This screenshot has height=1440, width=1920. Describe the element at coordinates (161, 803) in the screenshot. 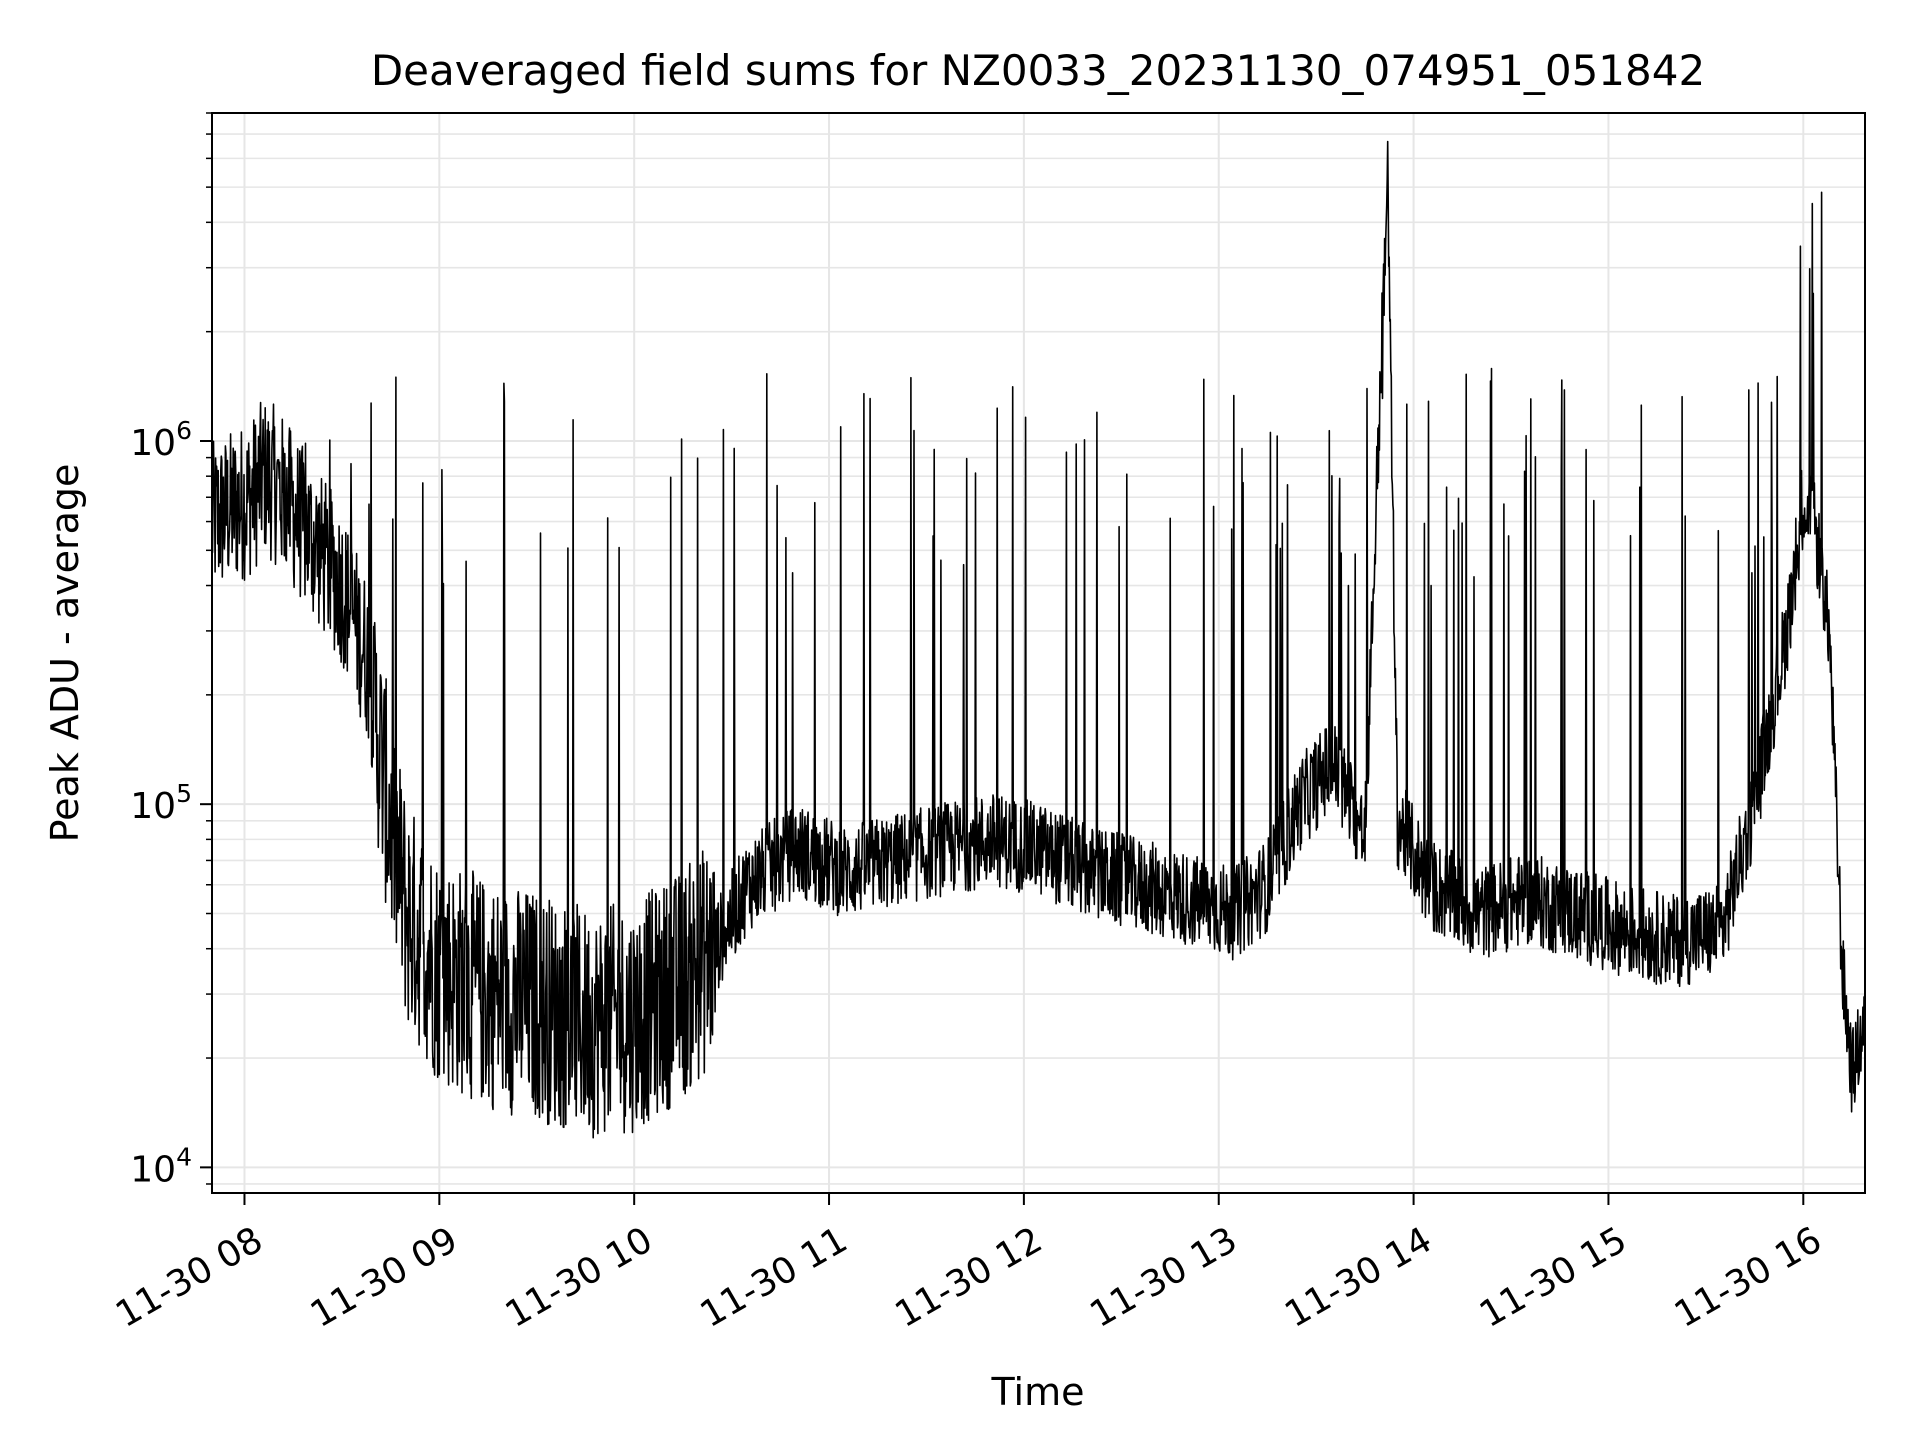

I see `y-tick-label: 10⁵` at that location.